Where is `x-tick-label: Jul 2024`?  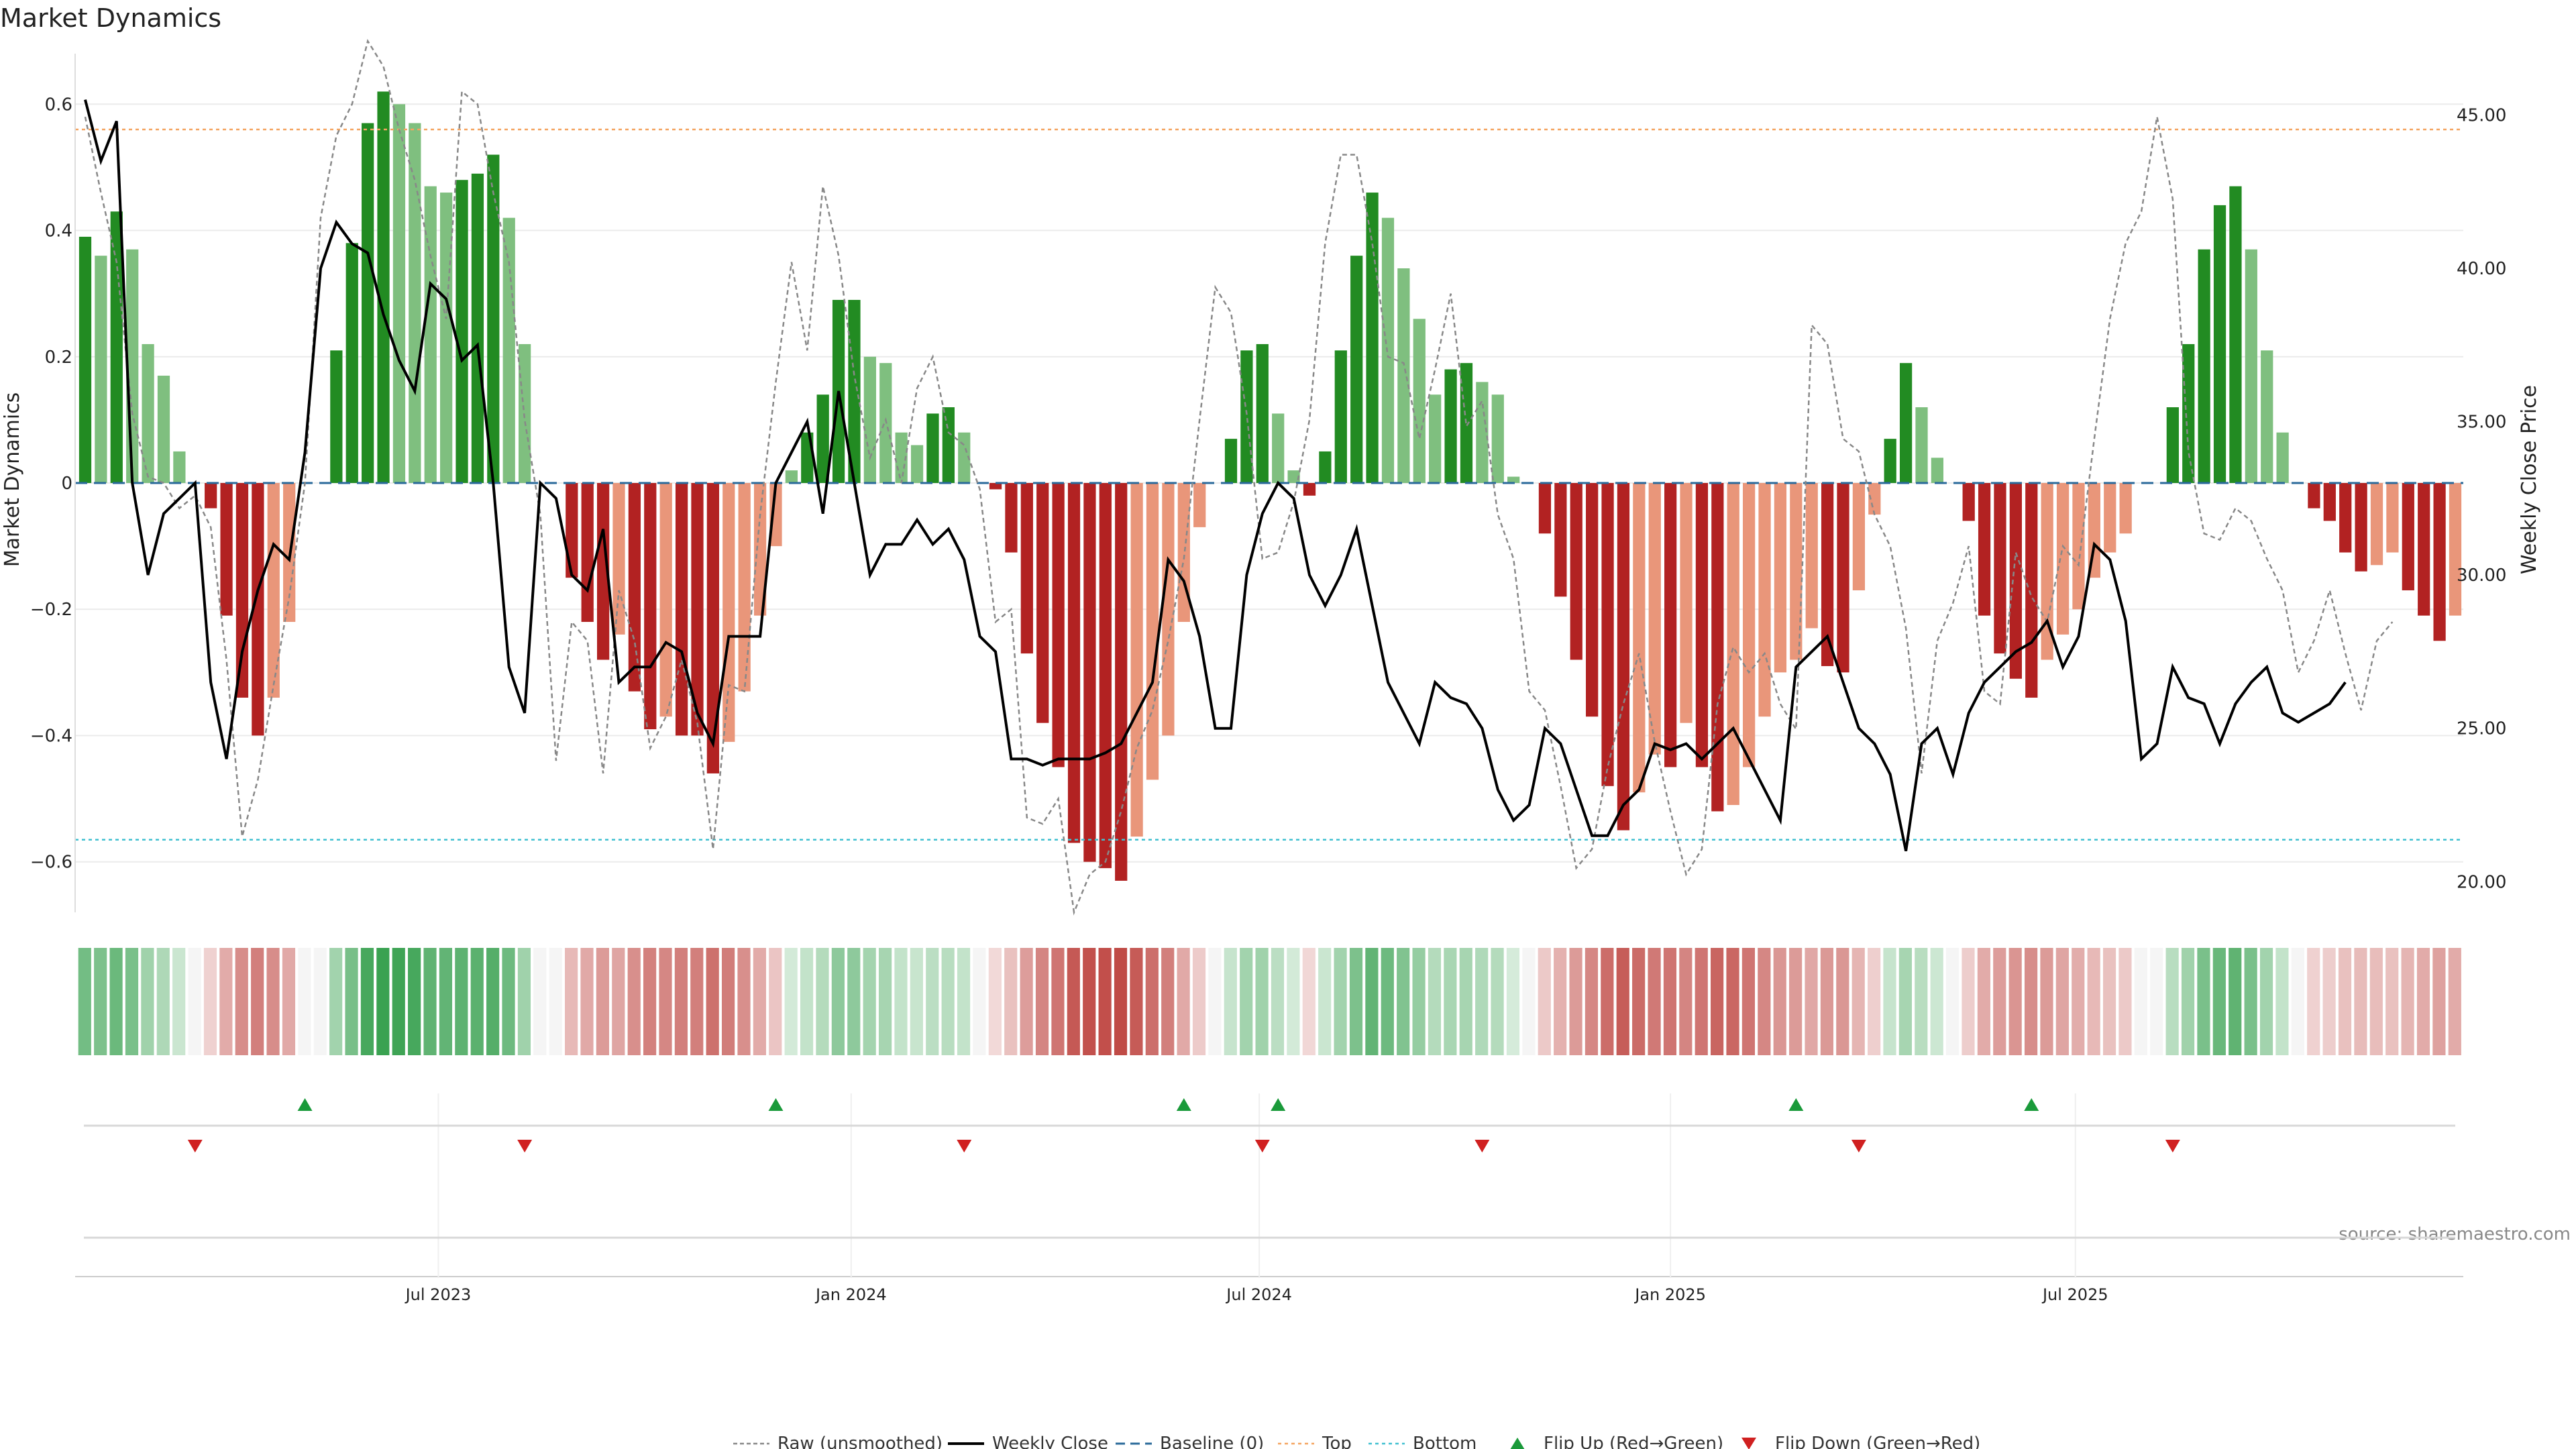 x-tick-label: Jul 2024 is located at coordinates (1258, 1294).